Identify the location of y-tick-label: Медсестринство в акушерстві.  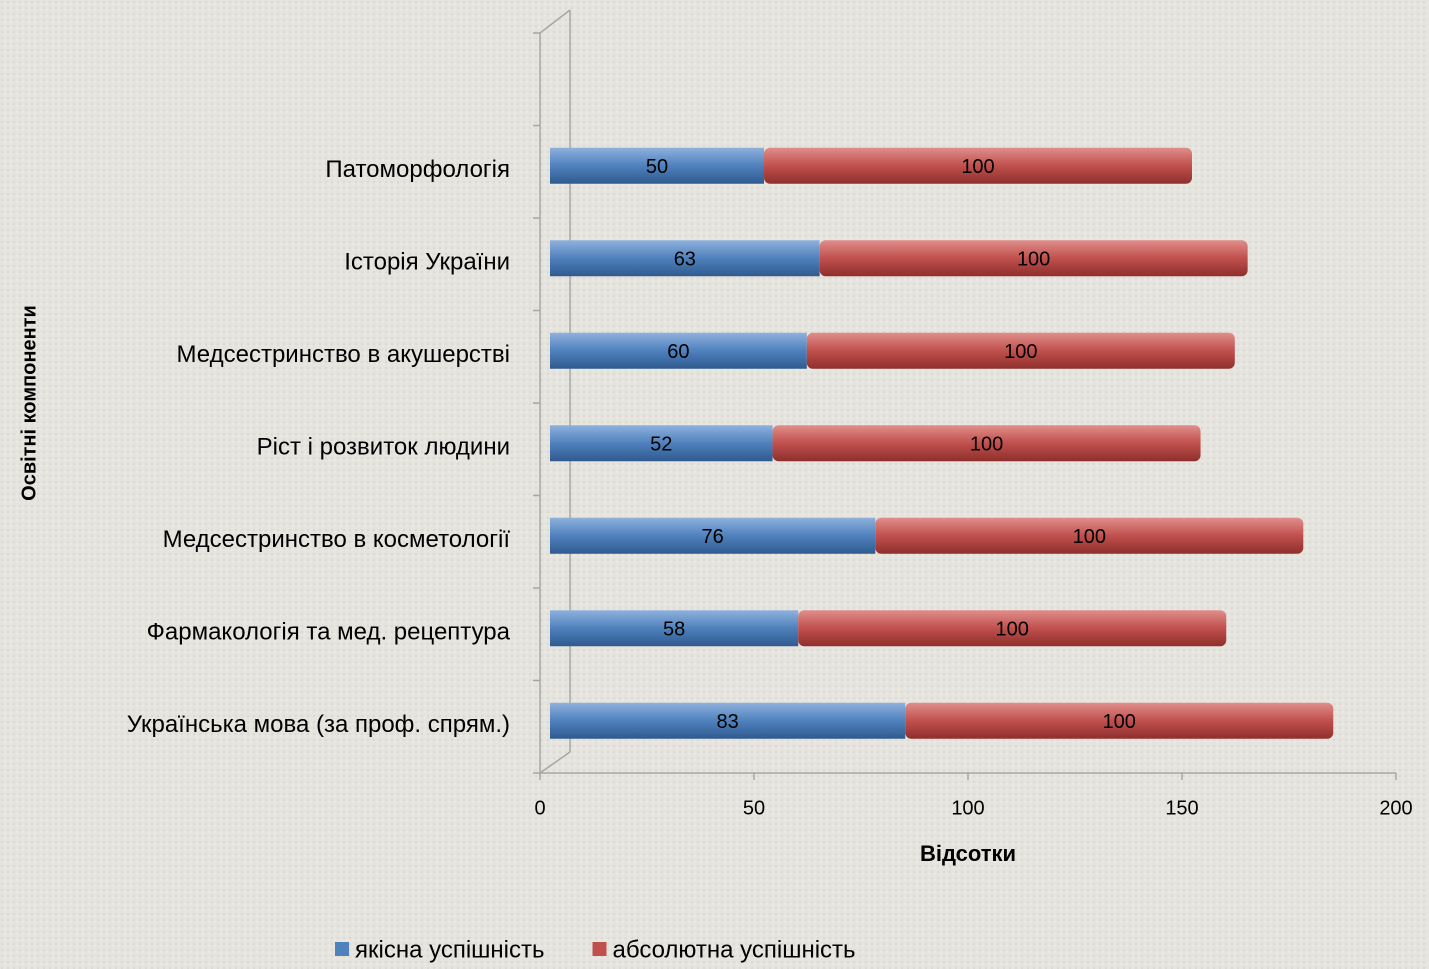
(343, 354).